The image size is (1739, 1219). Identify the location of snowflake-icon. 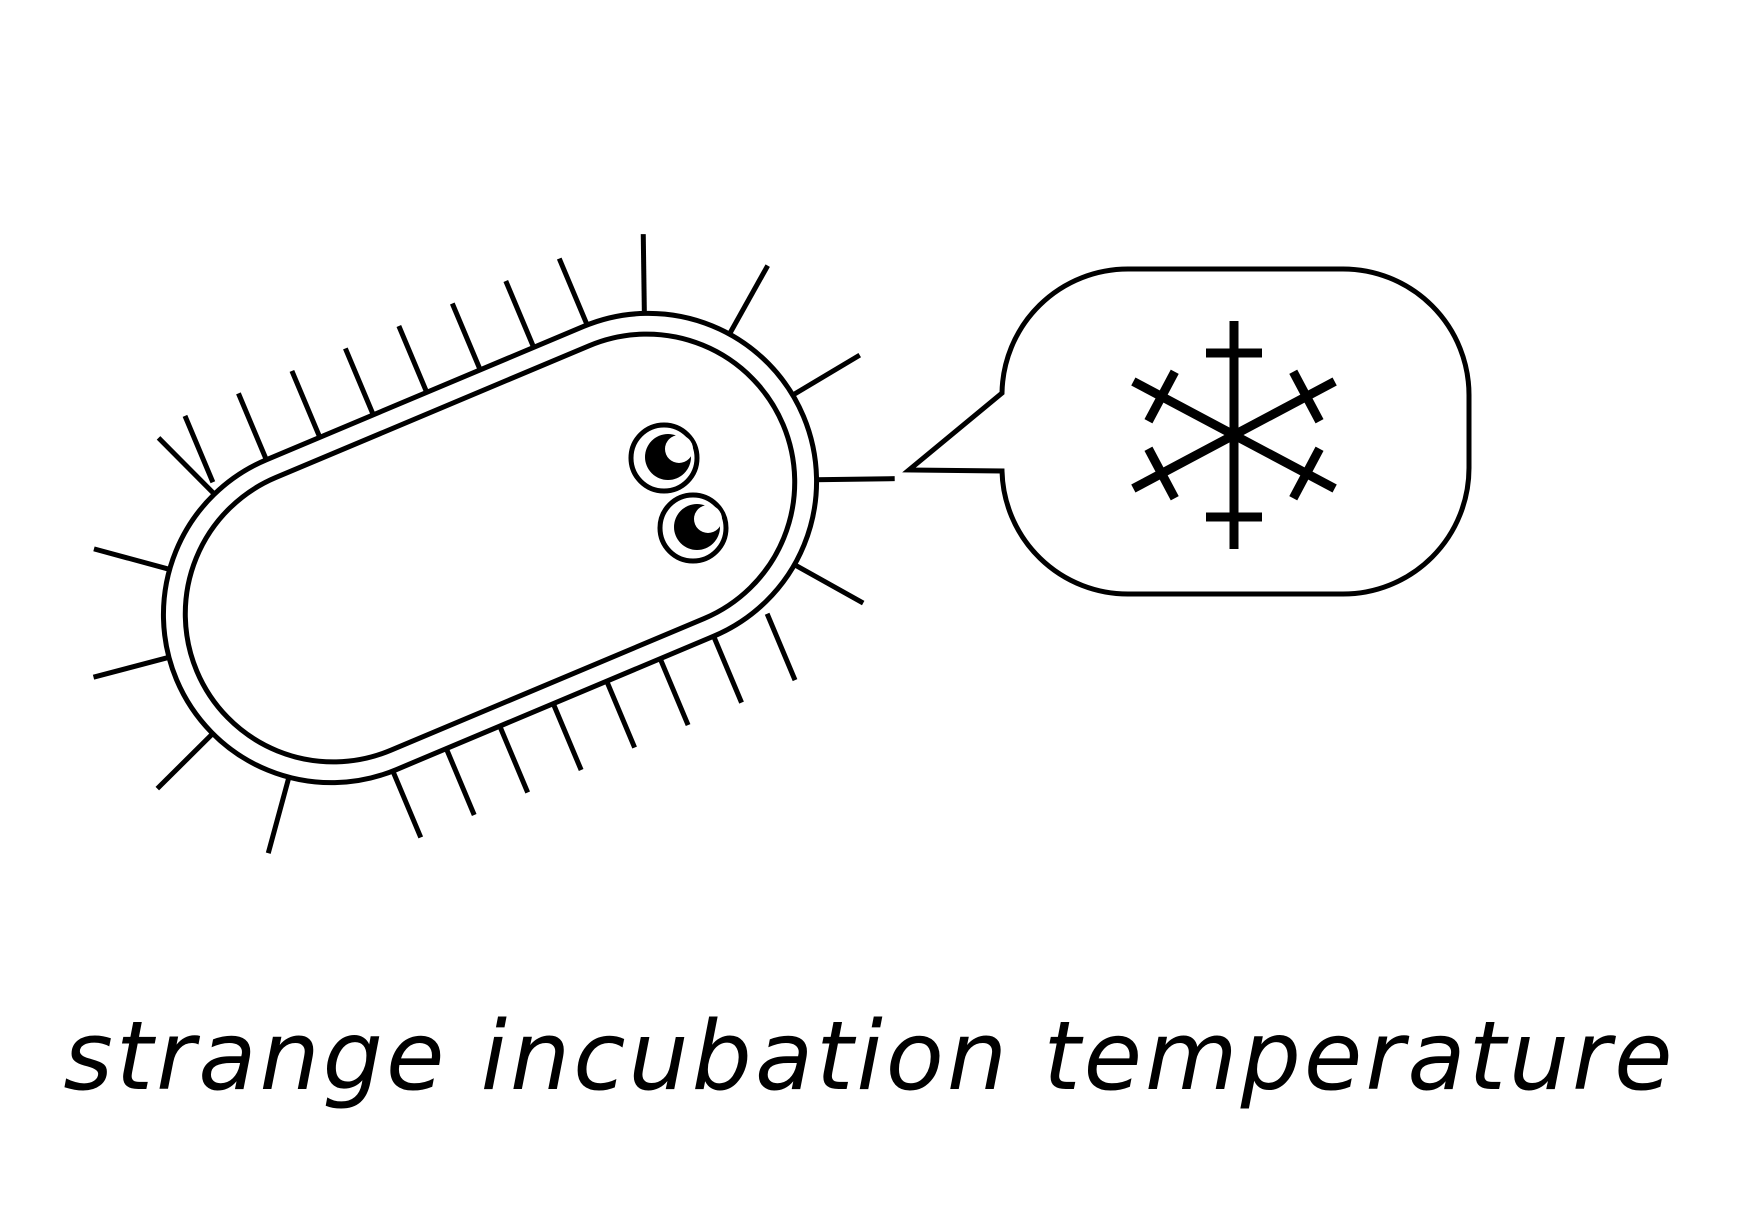
(1234, 435).